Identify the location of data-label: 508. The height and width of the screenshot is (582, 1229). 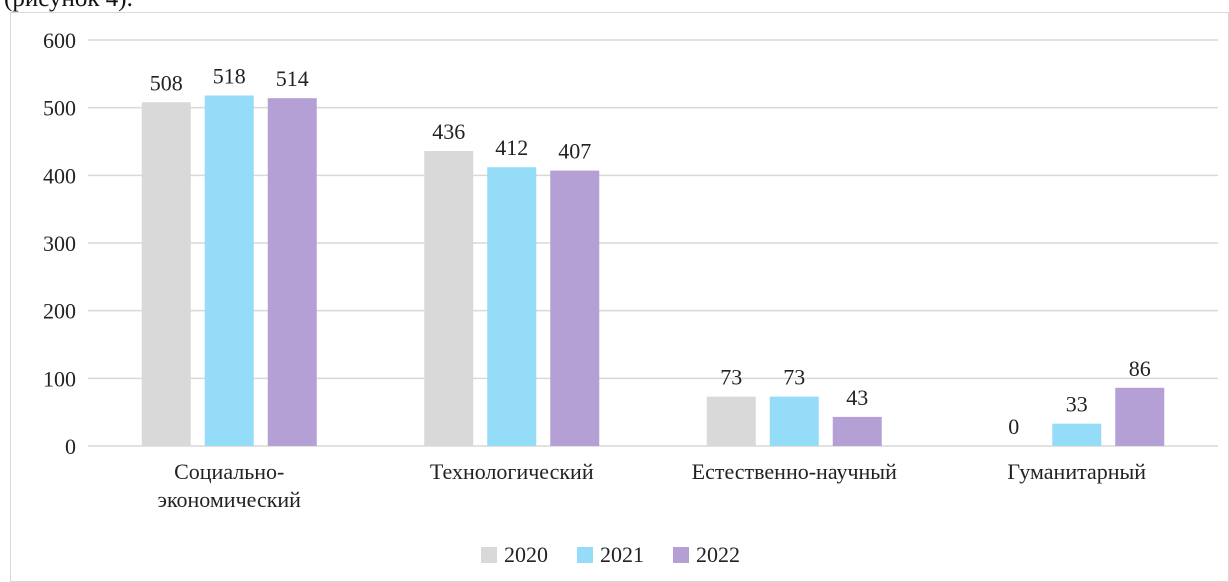
(166, 82).